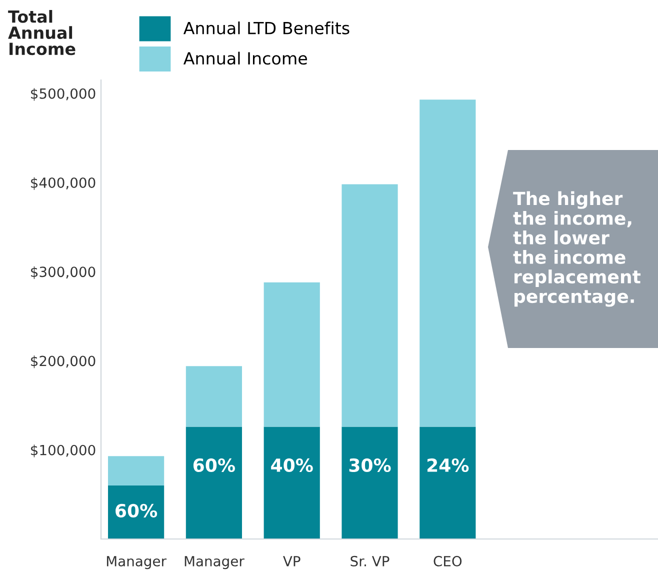 The width and height of the screenshot is (658, 571). What do you see at coordinates (42, 33) in the screenshot?
I see `y-axis-title: Total Annual Income` at bounding box center [42, 33].